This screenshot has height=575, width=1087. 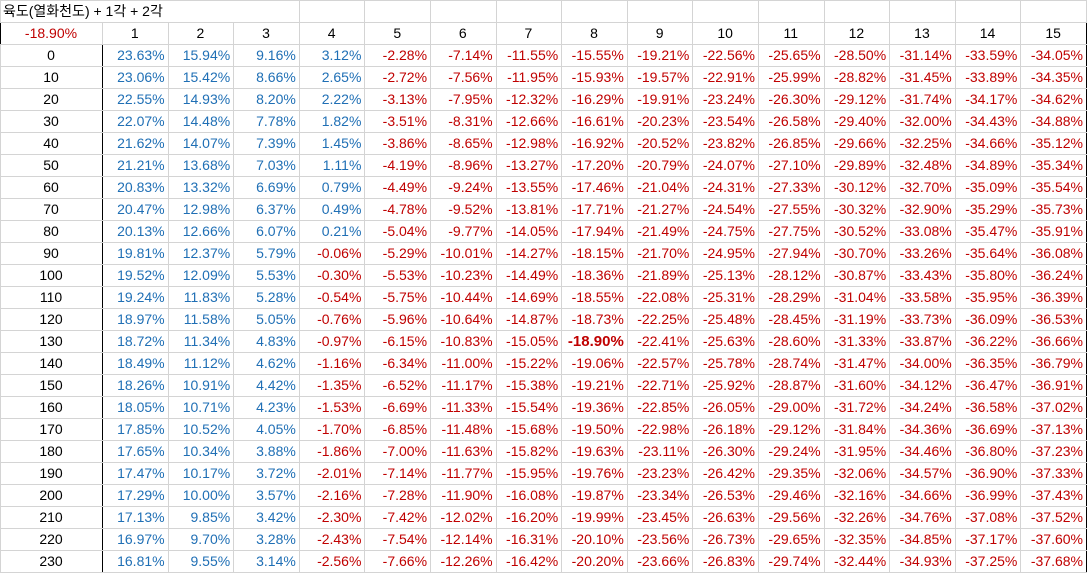 I want to click on value-cell: -0.76%, so click(x=332, y=319).